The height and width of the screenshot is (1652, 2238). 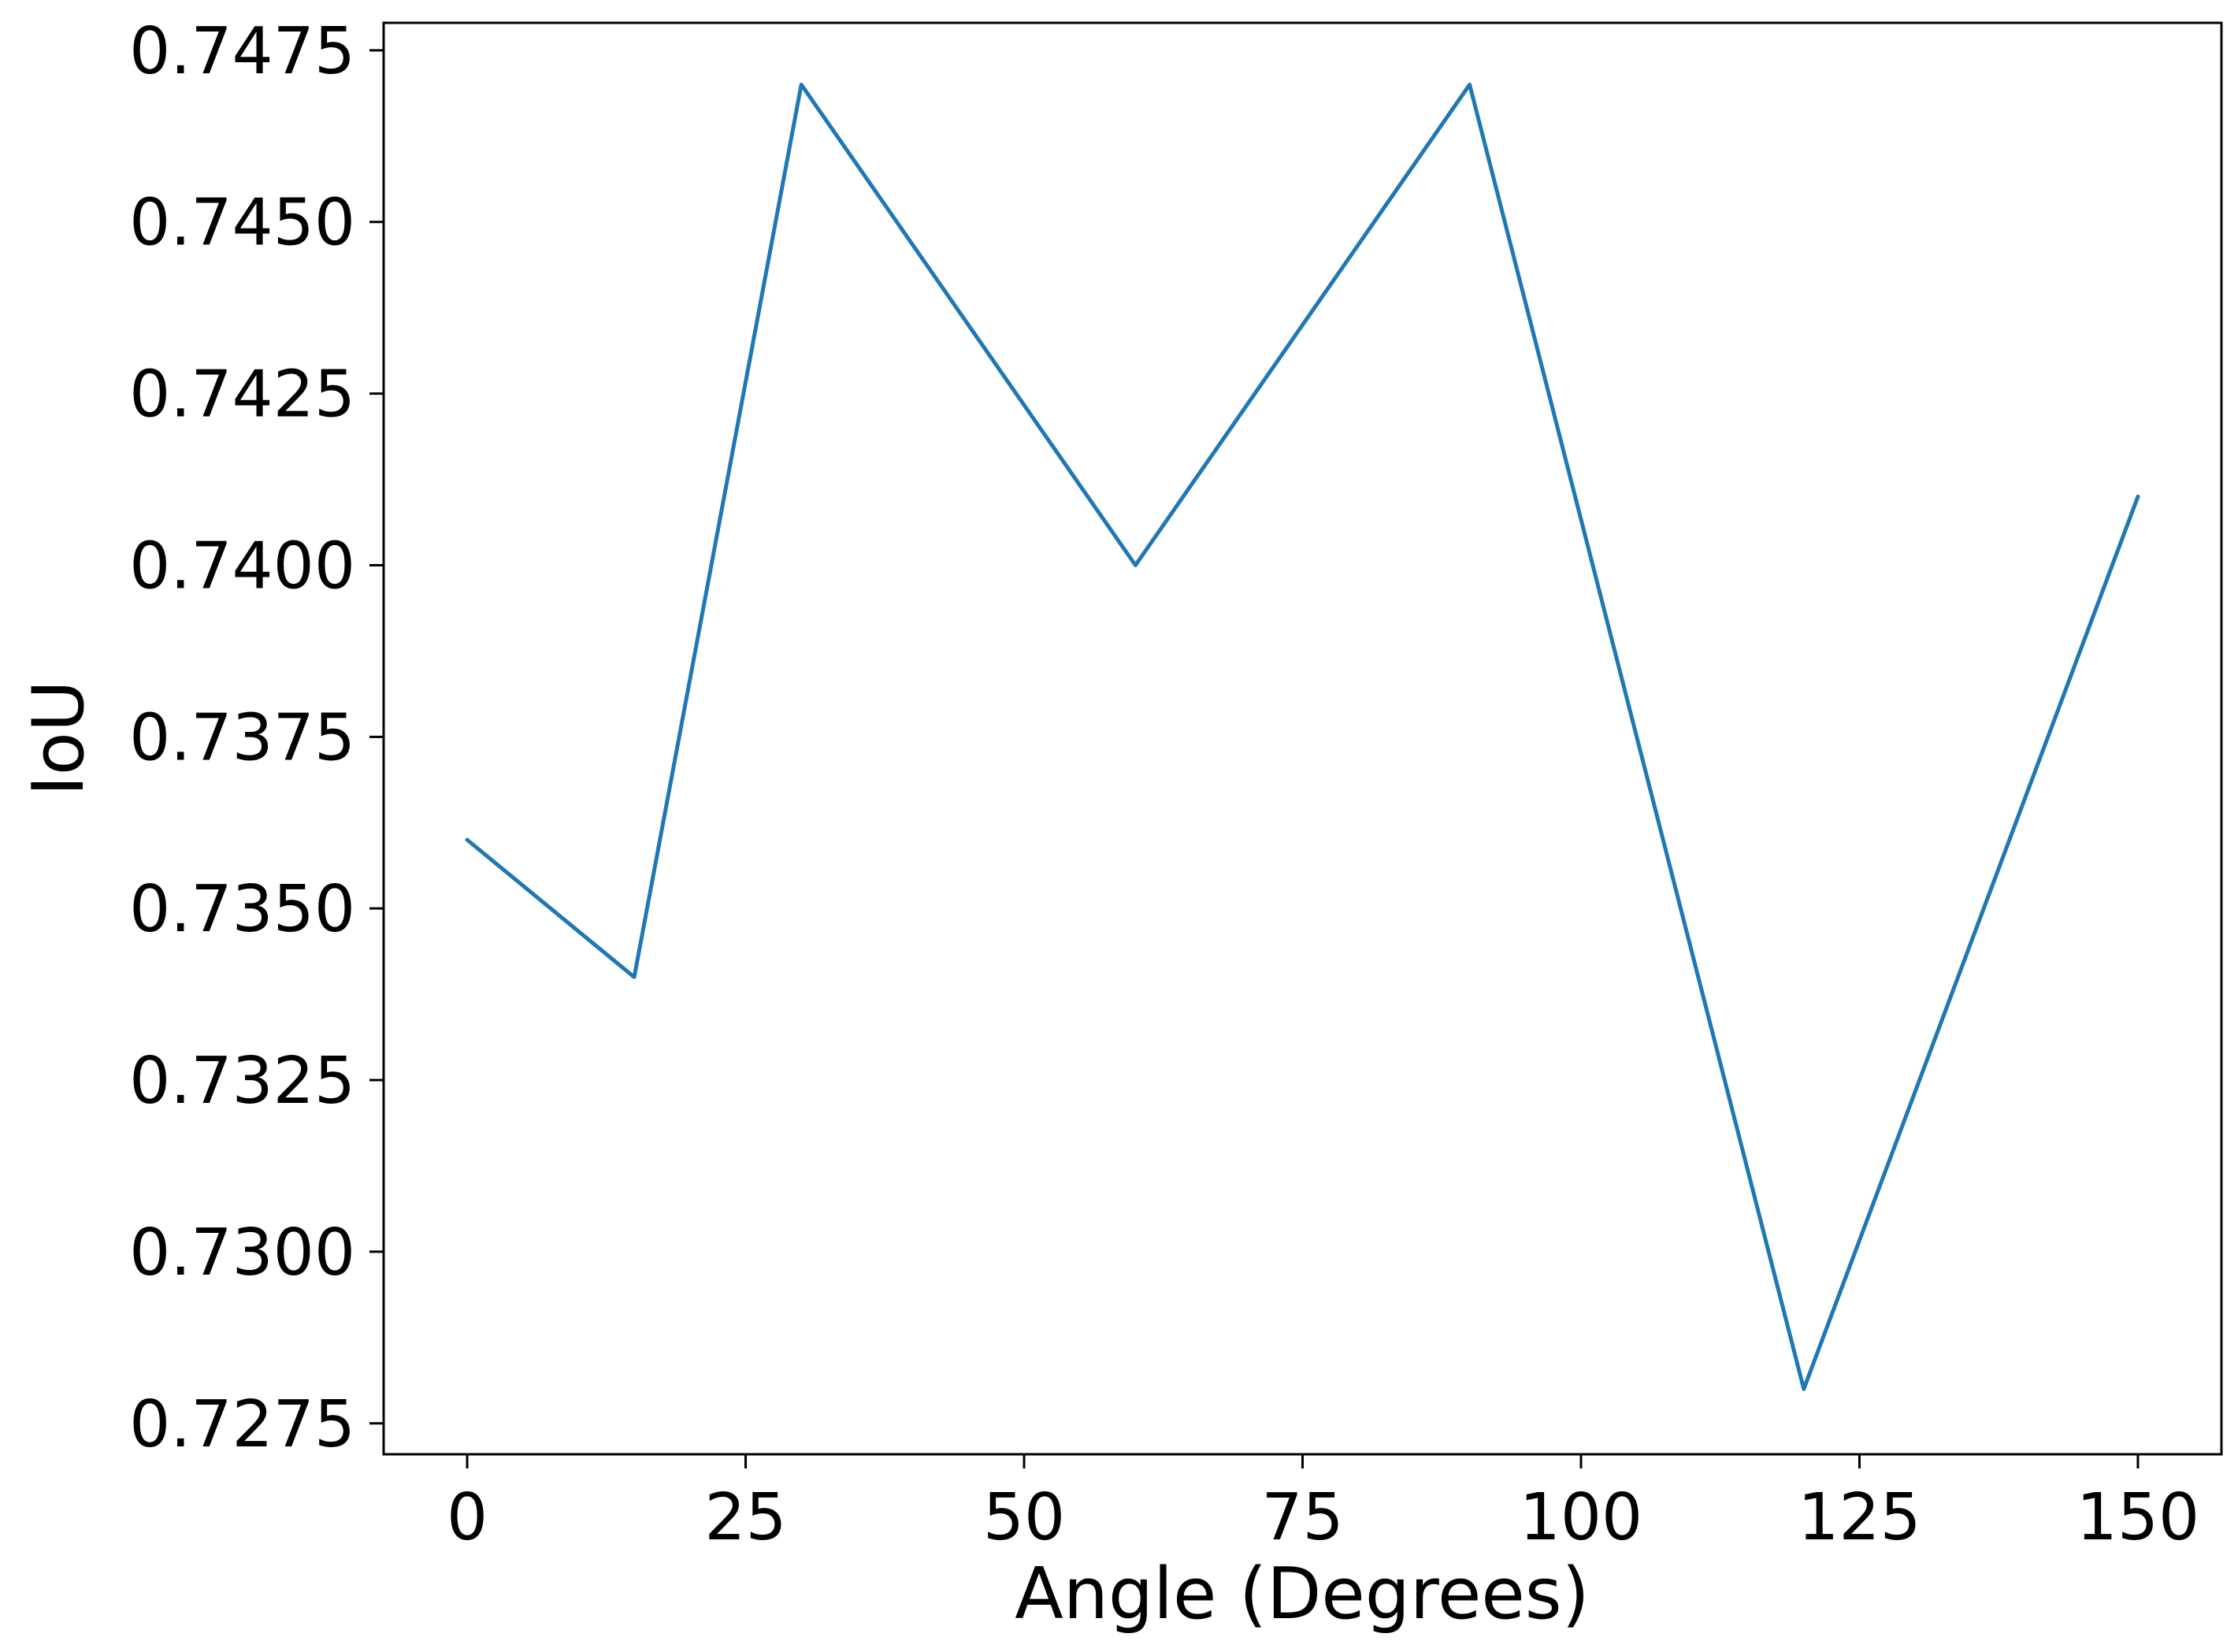 What do you see at coordinates (2138, 1517) in the screenshot?
I see `x-tick-label: 150` at bounding box center [2138, 1517].